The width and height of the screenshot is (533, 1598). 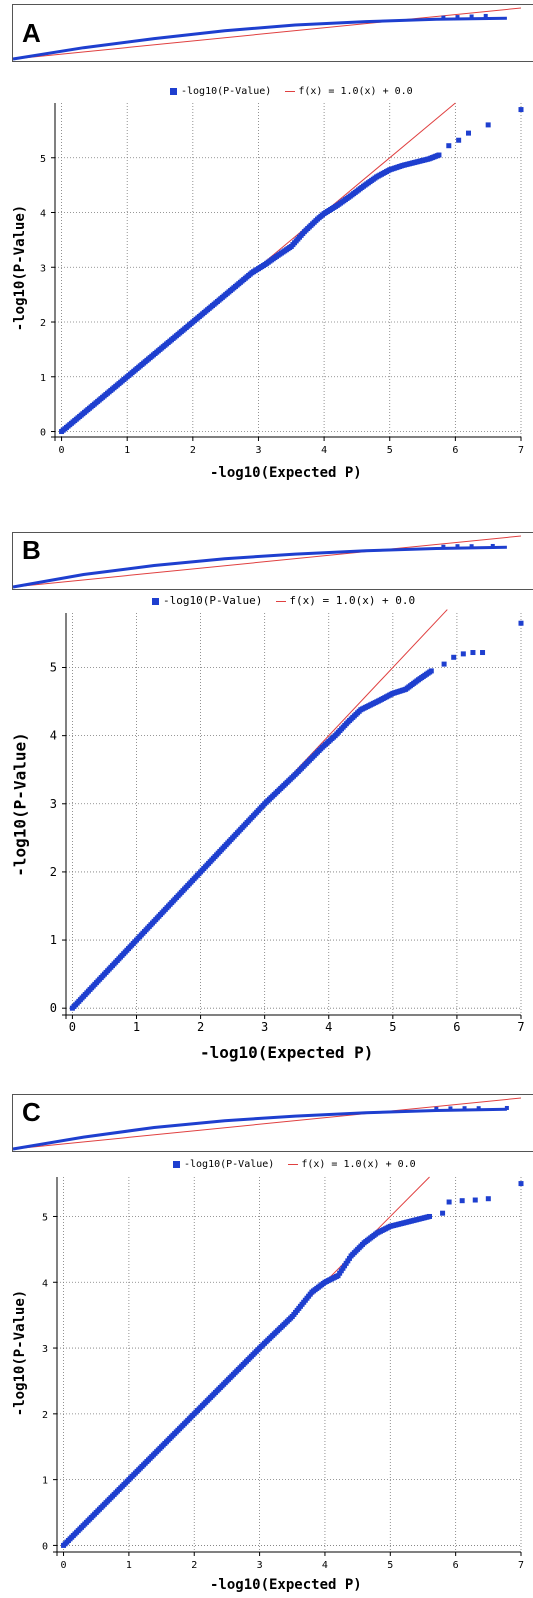 What do you see at coordinates (31, 1112) in the screenshot?
I see `panel-label: C` at bounding box center [31, 1112].